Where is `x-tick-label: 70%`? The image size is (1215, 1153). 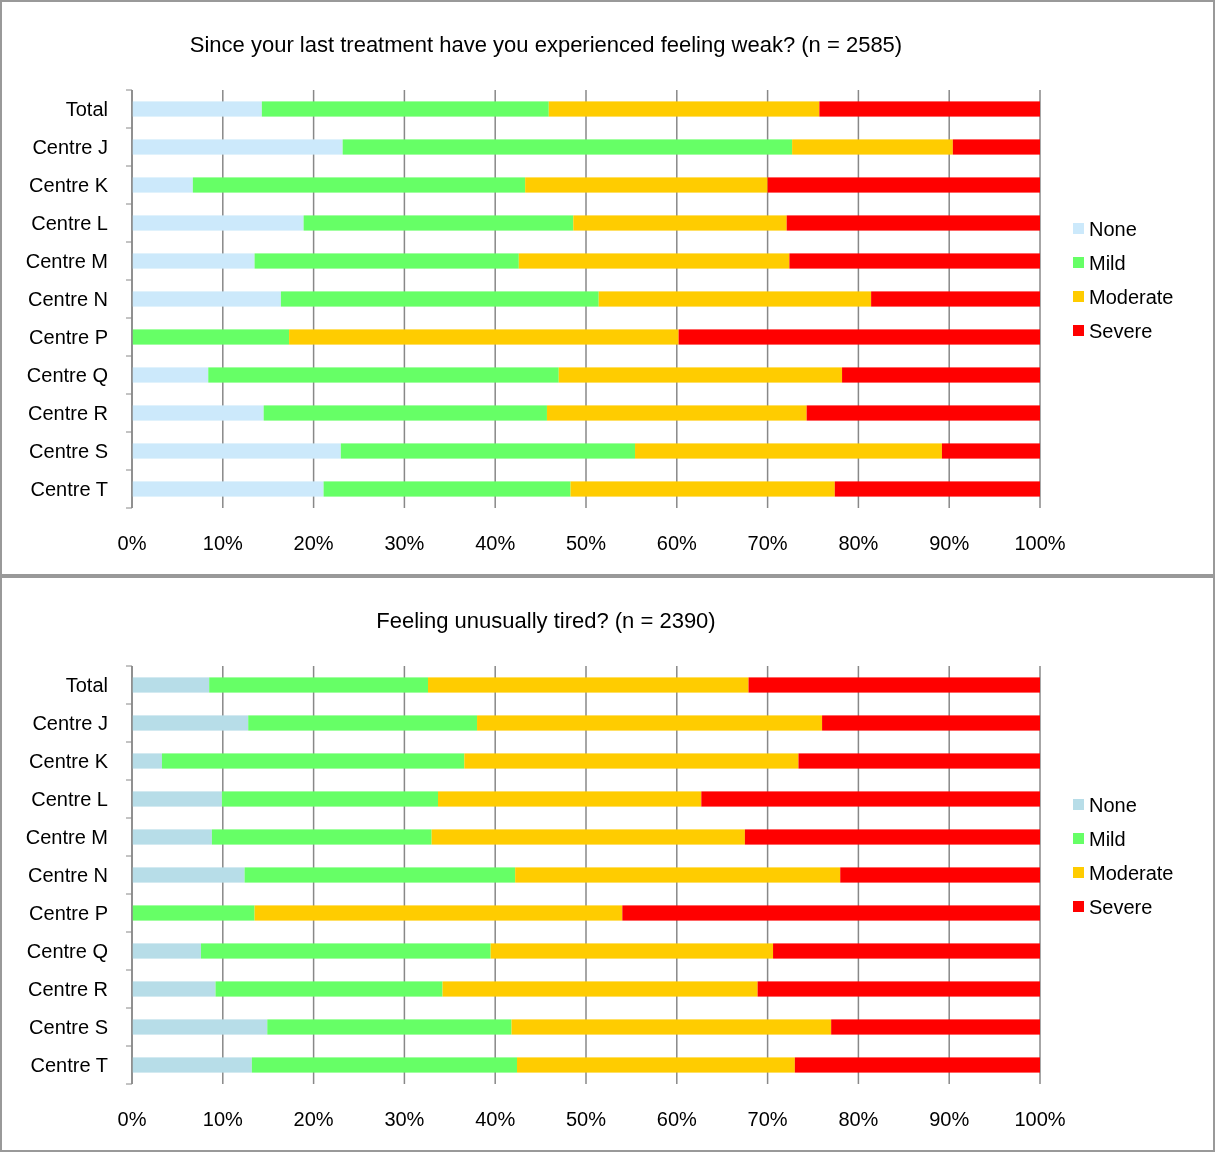 x-tick-label: 70% is located at coordinates (767, 1119).